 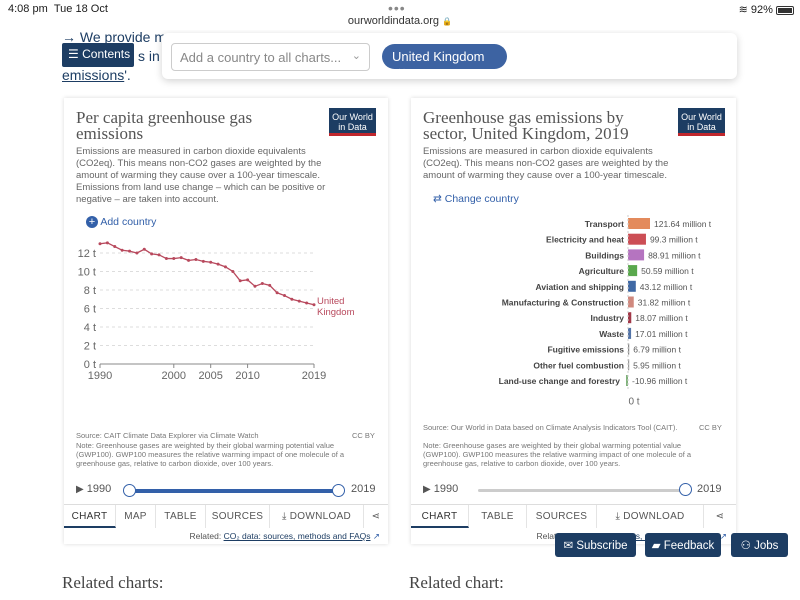 I want to click on y-tick-label: 10 t, so click(x=87, y=273).